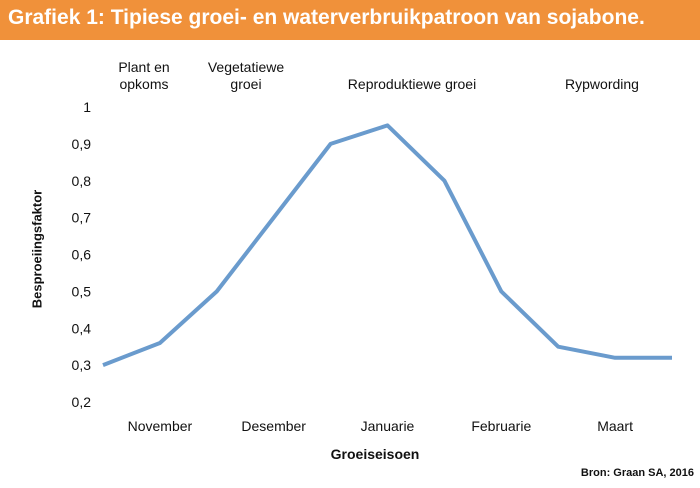  What do you see at coordinates (144, 75) in the screenshot?
I see `phase-label-plant: Plant en opkoms` at bounding box center [144, 75].